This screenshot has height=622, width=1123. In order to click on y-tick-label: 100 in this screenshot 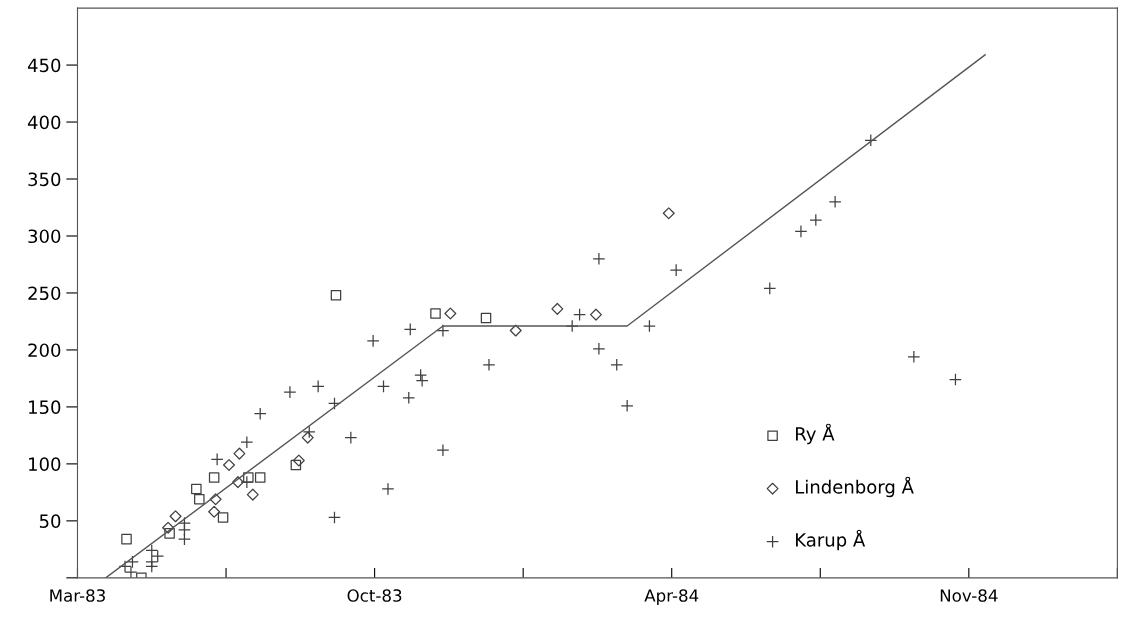, I will do `click(45, 464)`.